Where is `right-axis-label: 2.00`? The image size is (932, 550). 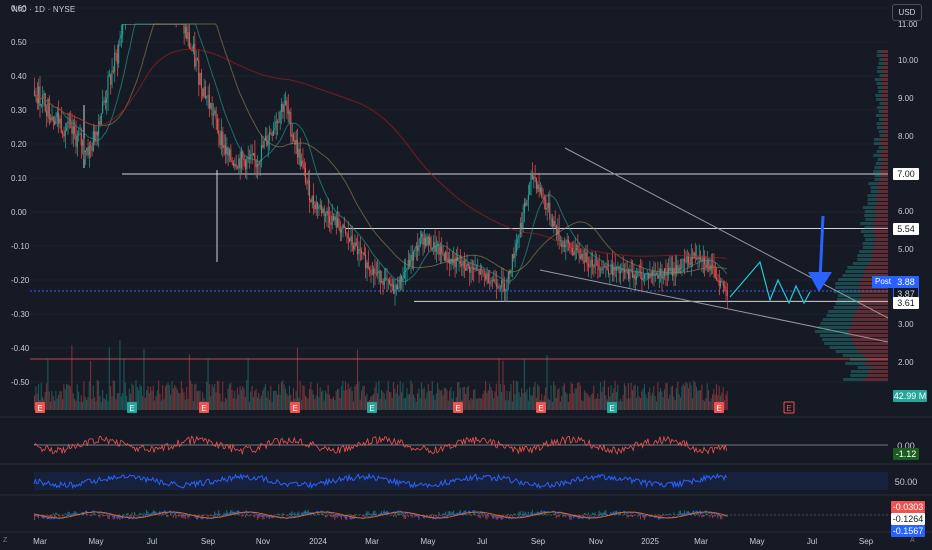 right-axis-label: 2.00 is located at coordinates (906, 362).